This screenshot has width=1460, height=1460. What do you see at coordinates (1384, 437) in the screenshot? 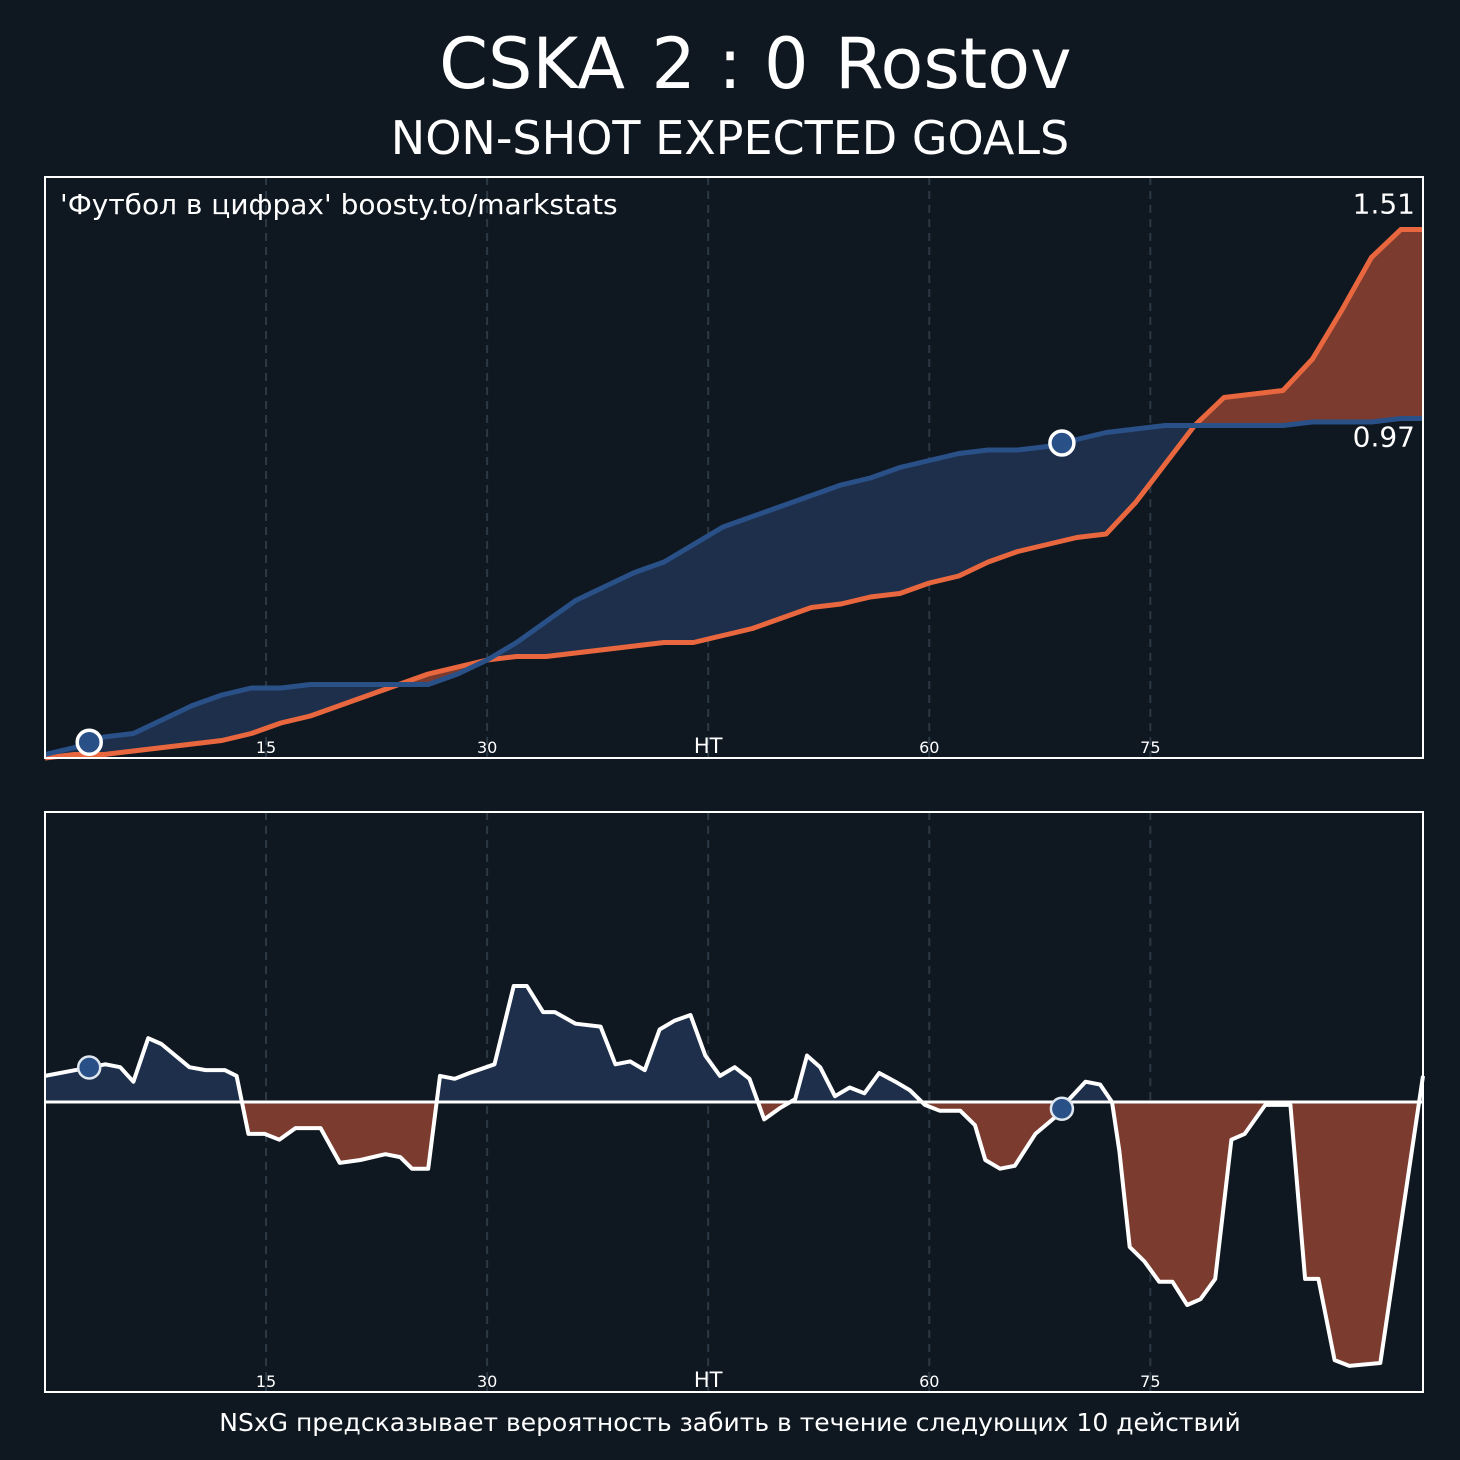
I see `end-value-label: 0.97` at bounding box center [1384, 437].